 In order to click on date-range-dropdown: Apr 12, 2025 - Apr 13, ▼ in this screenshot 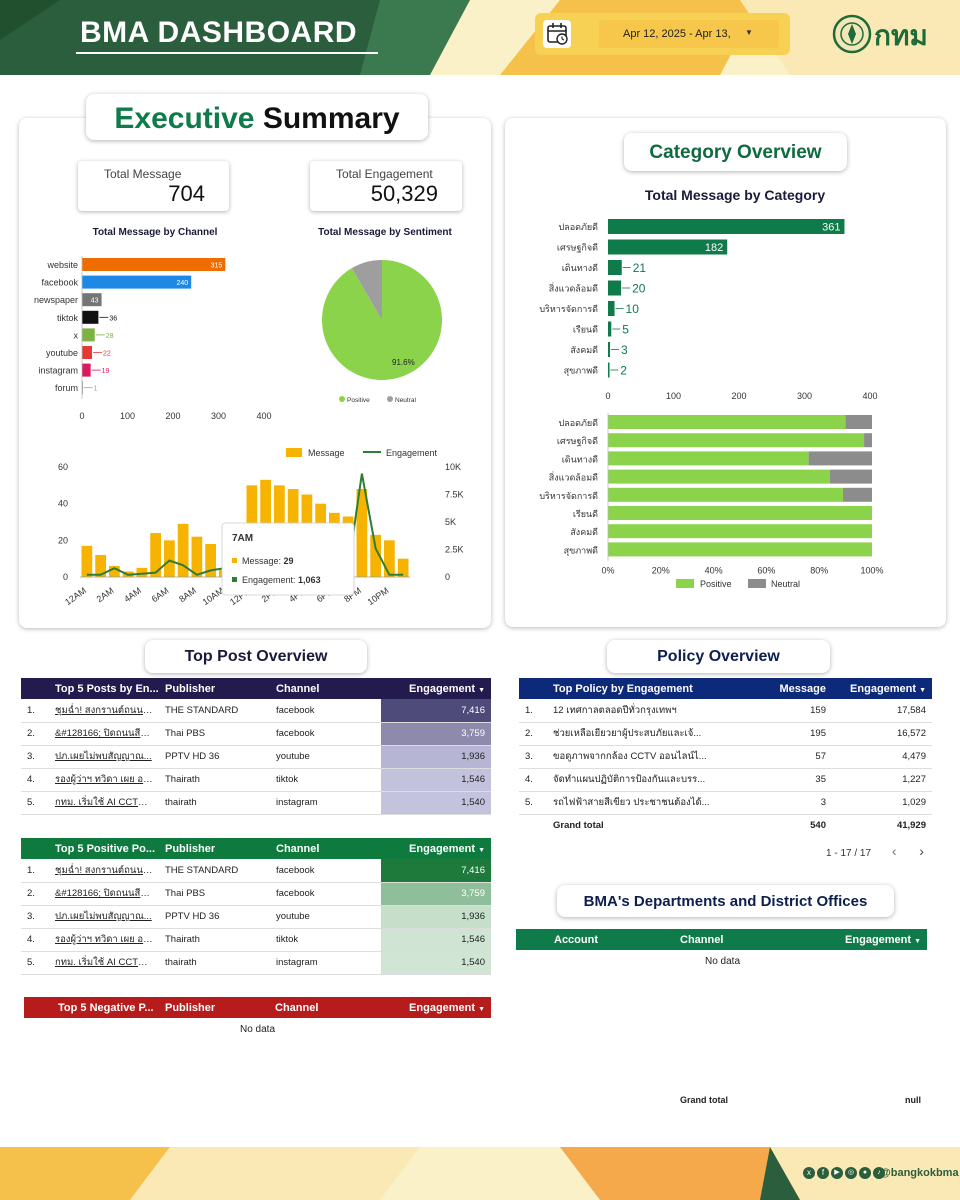, I will do `click(689, 34)`.